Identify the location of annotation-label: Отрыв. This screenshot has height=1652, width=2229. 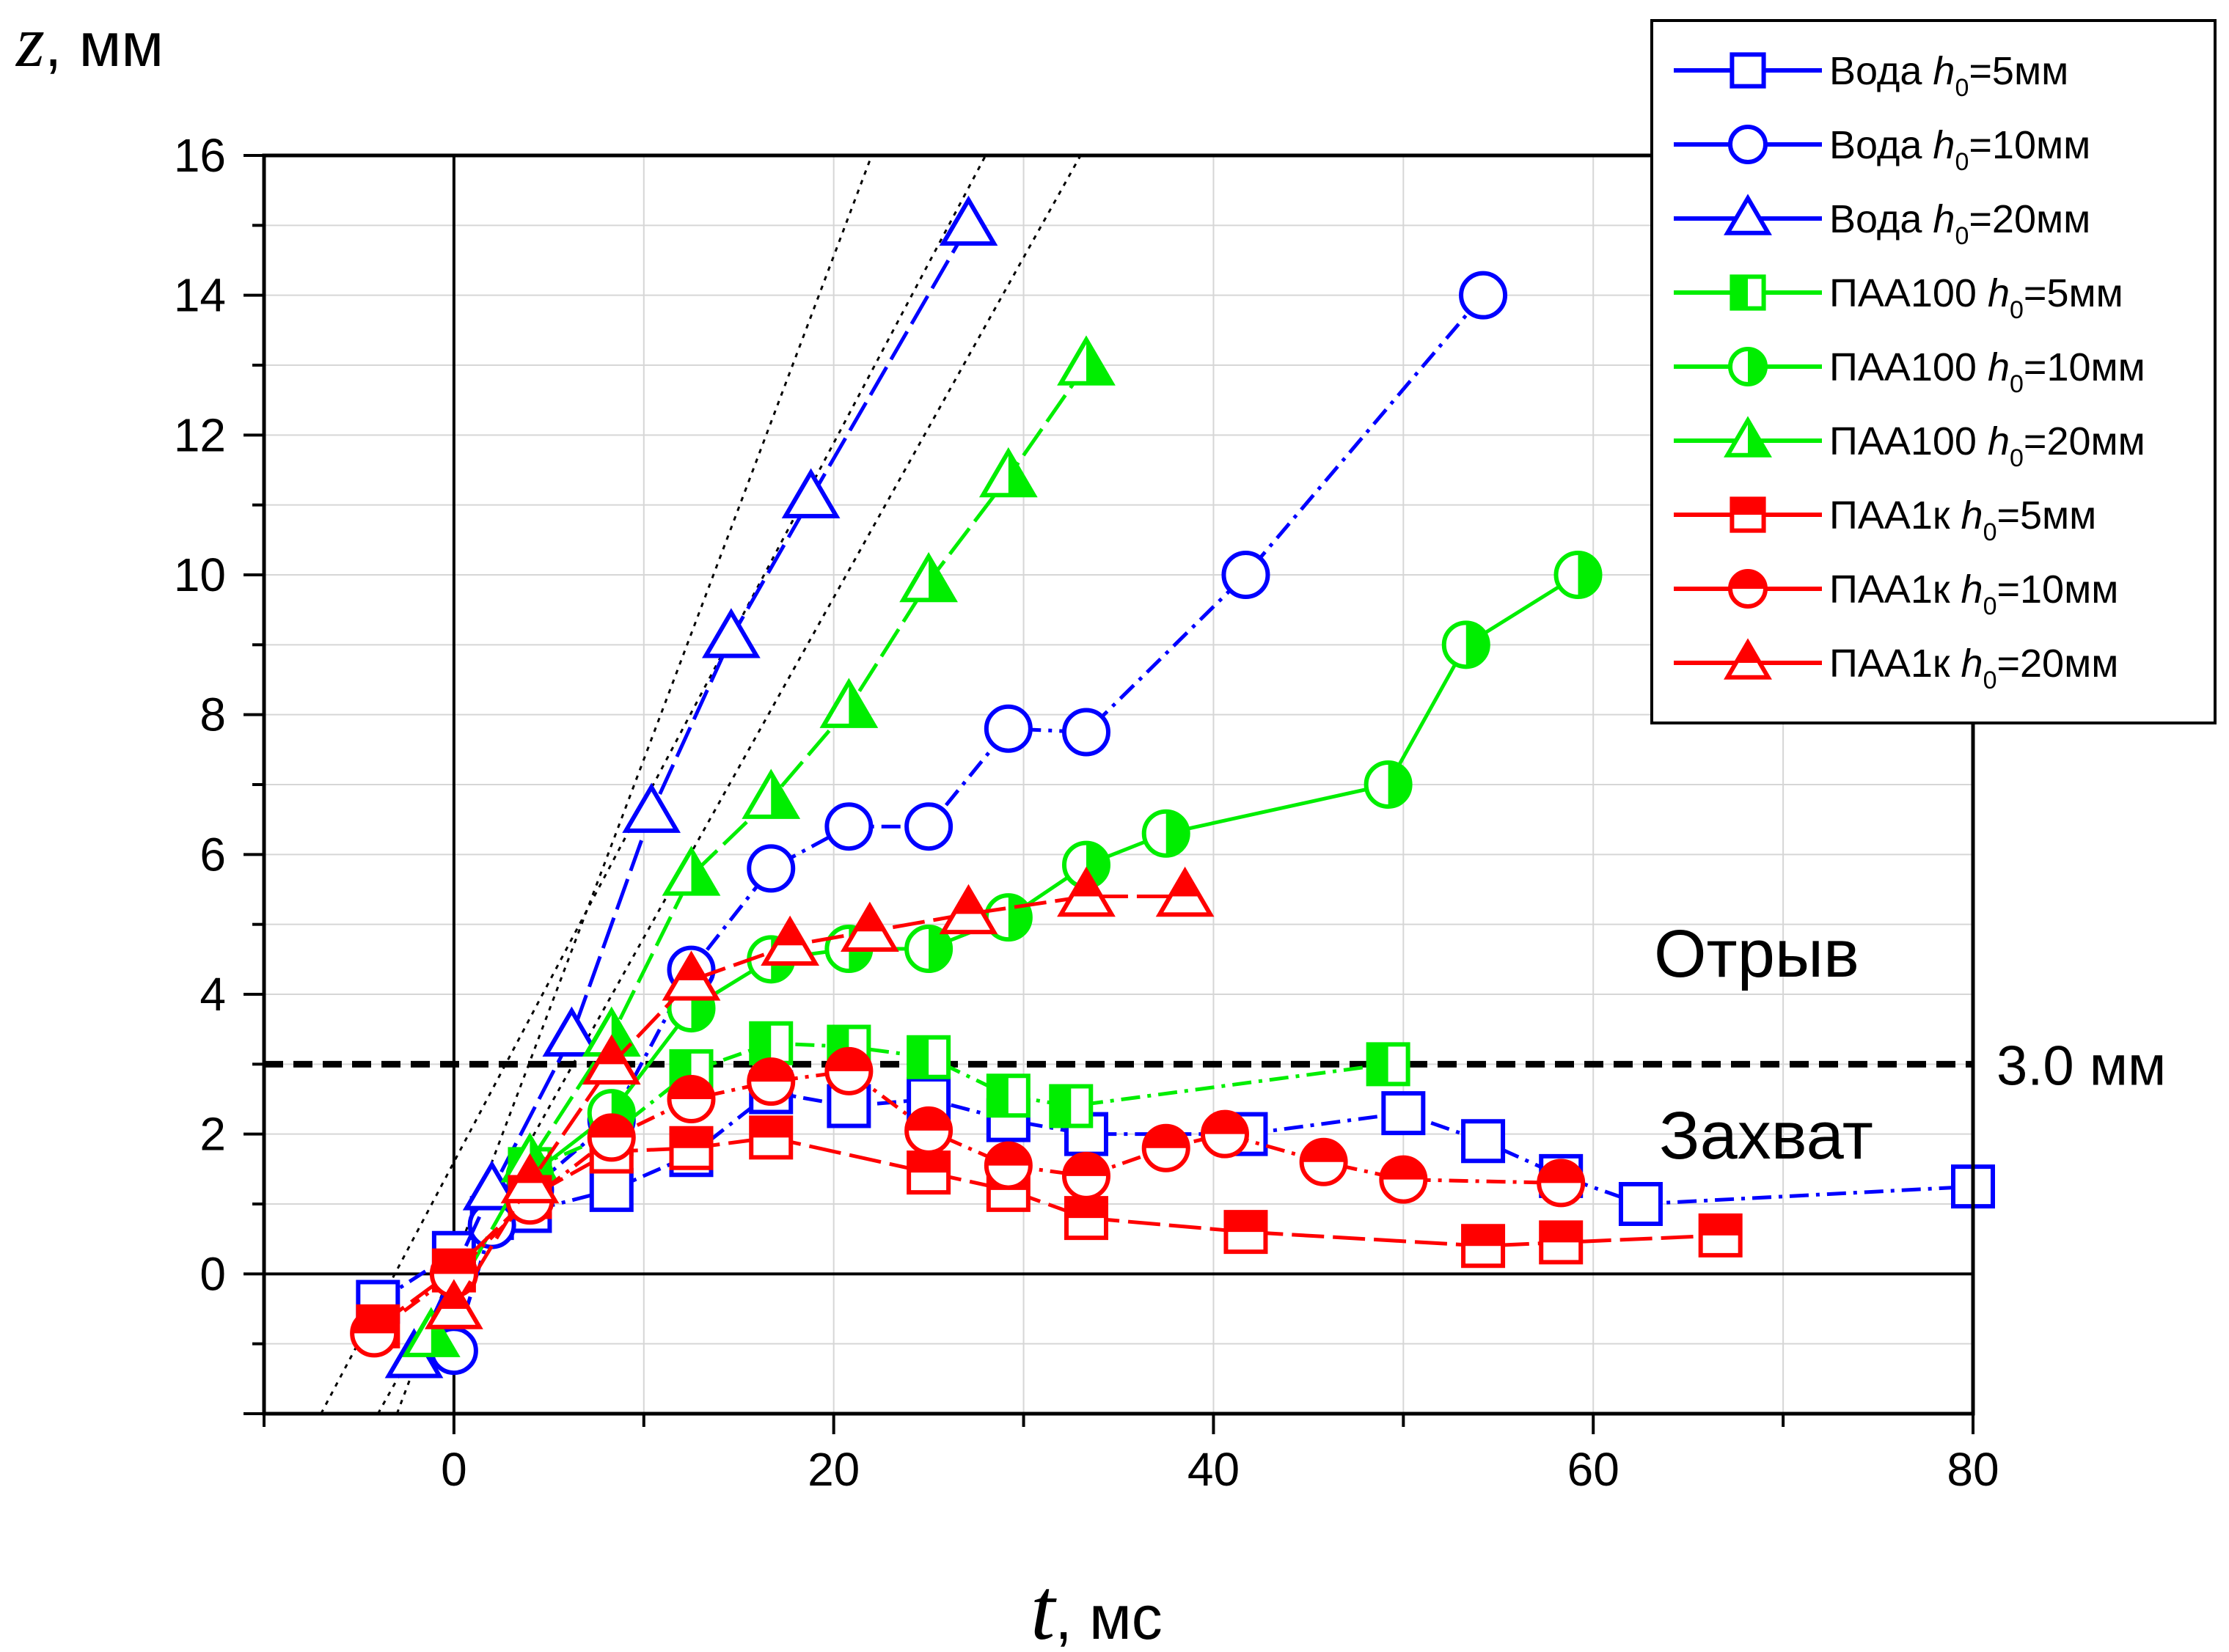
(1756, 954).